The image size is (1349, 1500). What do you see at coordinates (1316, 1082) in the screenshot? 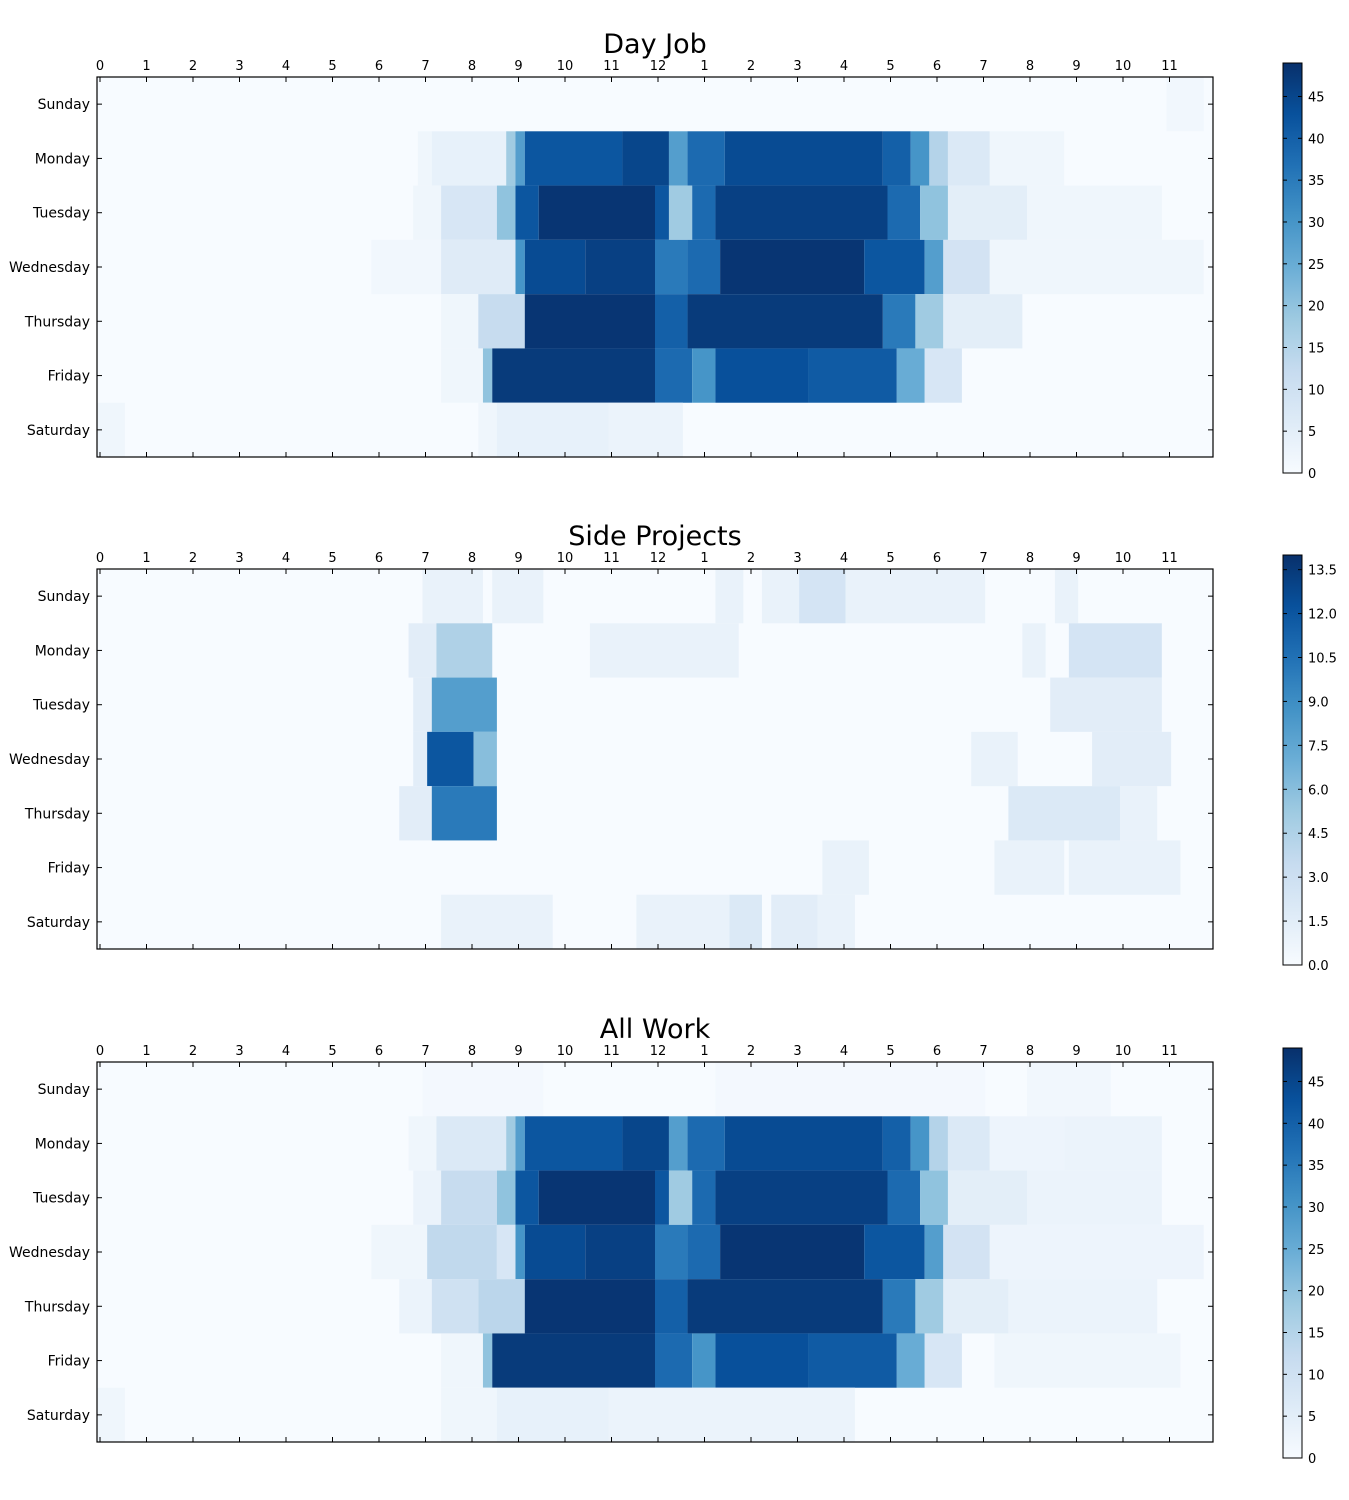
I see `colorbar-tick-label: 45` at bounding box center [1316, 1082].